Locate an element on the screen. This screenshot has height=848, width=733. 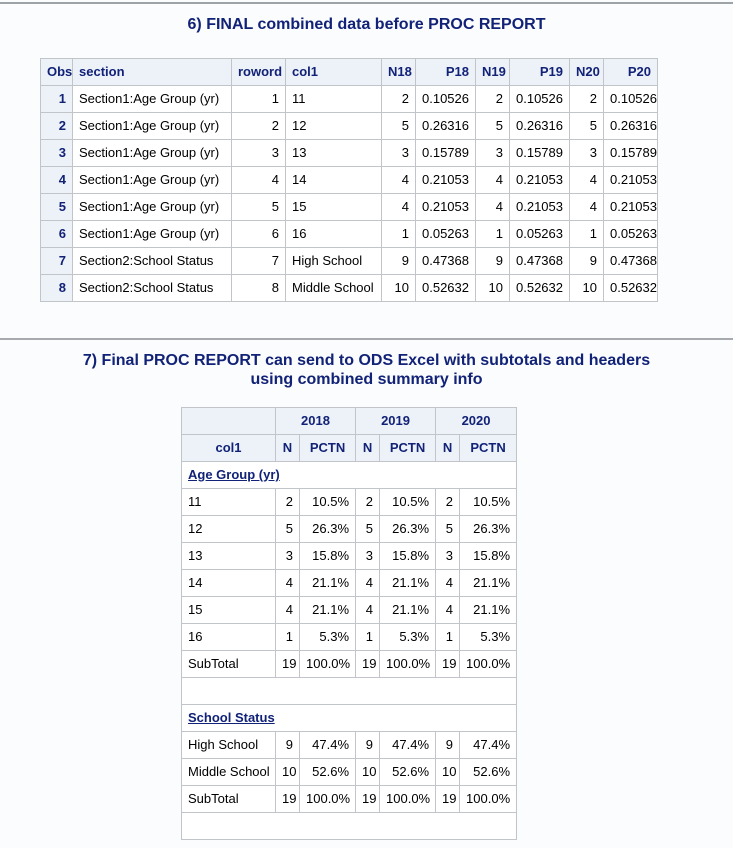
section-cell: Section1:Age Group (yr) is located at coordinates (152, 234).